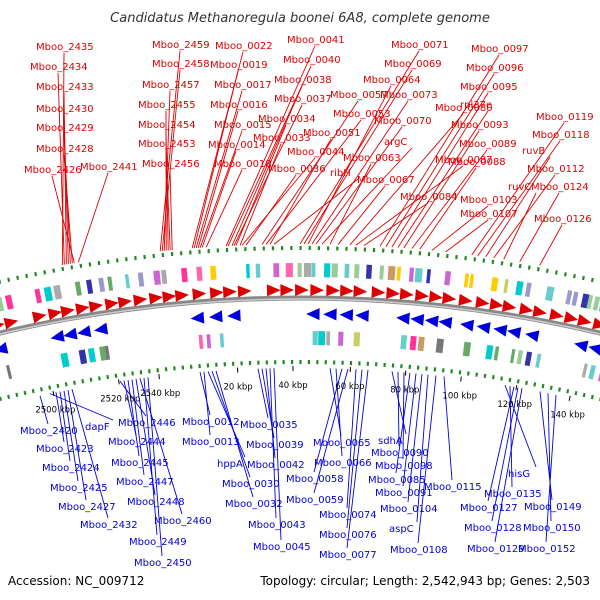 This screenshot has width=600, height=600. I want to click on gene-label-top: Mboo_0096, so click(495, 68).